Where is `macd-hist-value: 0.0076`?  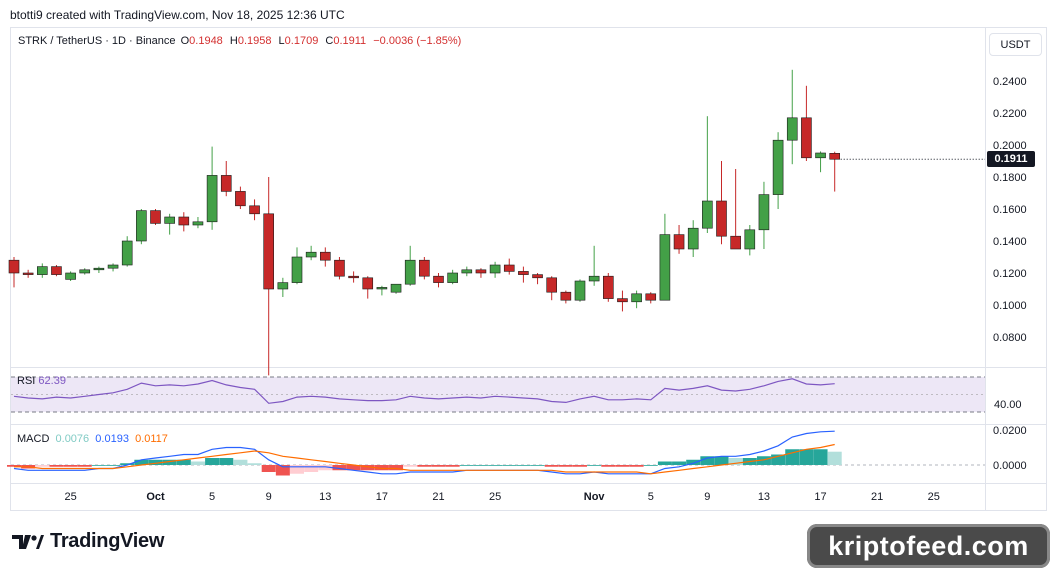 macd-hist-value: 0.0076 is located at coordinates (72, 439).